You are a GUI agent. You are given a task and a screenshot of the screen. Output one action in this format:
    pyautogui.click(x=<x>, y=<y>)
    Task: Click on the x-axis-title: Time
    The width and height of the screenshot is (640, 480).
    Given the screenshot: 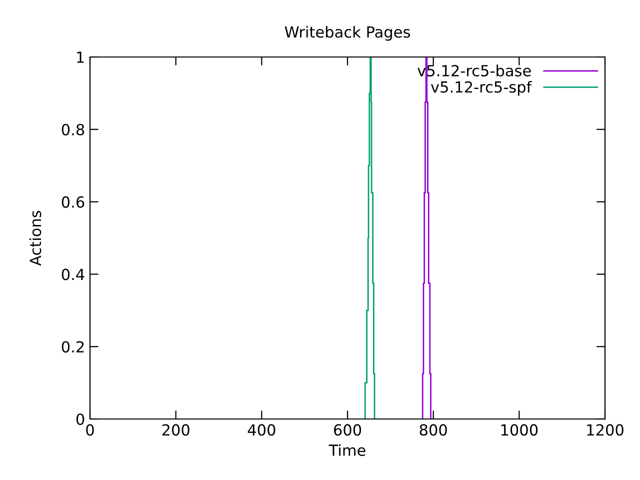 What is the action you would take?
    pyautogui.click(x=347, y=450)
    